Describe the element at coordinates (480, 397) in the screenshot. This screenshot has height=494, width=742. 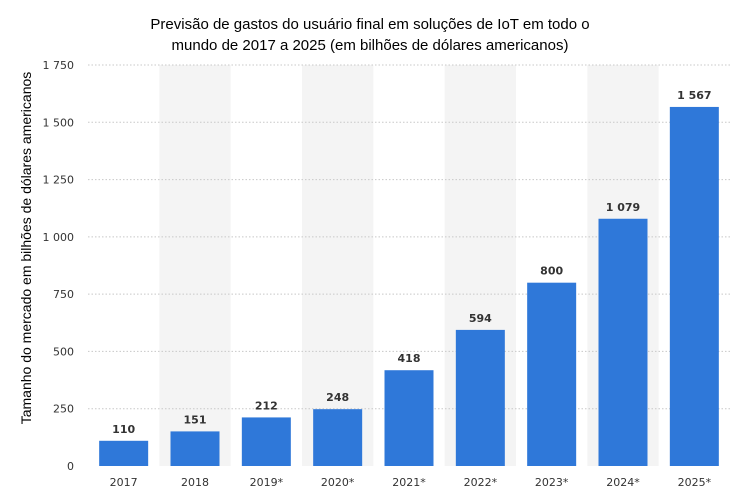
I see `bar-2022` at that location.